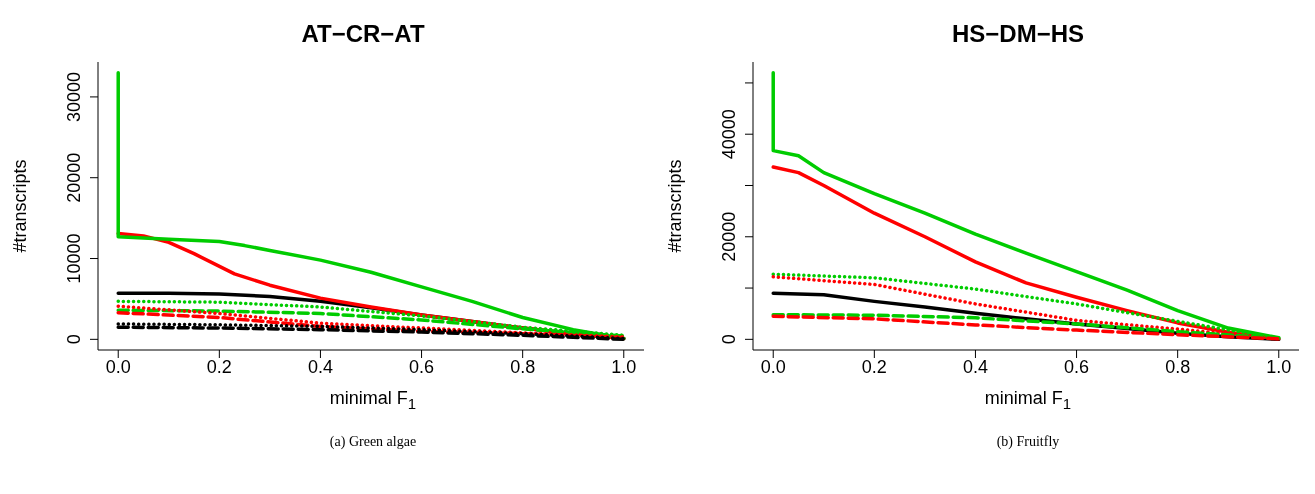 This screenshot has height=494, width=1315. I want to click on y-tick-label: 40000, so click(729, 134).